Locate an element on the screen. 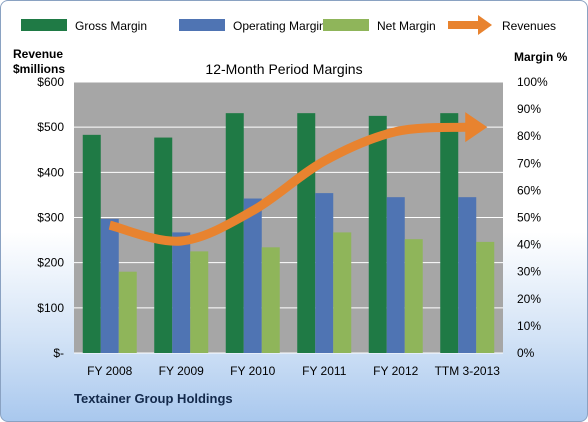  right-tick-label: 70% is located at coordinates (529, 163).